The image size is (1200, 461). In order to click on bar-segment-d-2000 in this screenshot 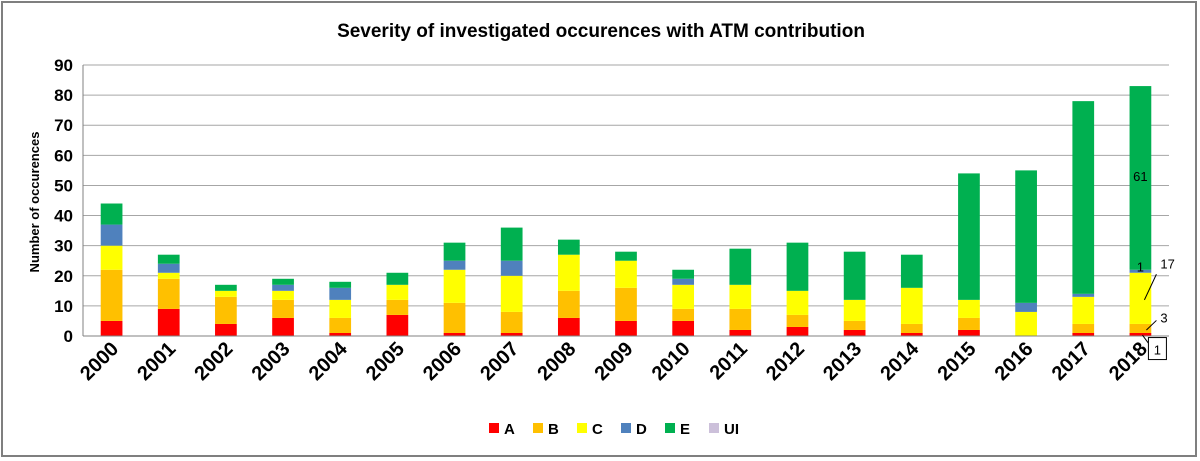, I will do `click(111, 235)`.